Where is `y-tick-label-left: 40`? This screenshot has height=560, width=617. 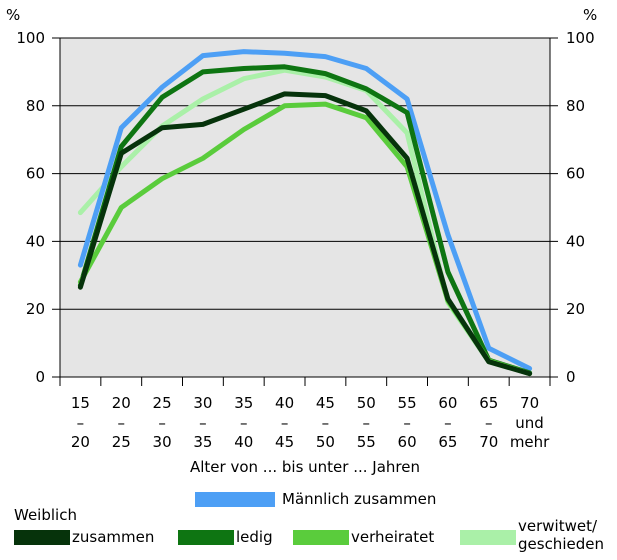
y-tick-label-left: 40 is located at coordinates (35, 241).